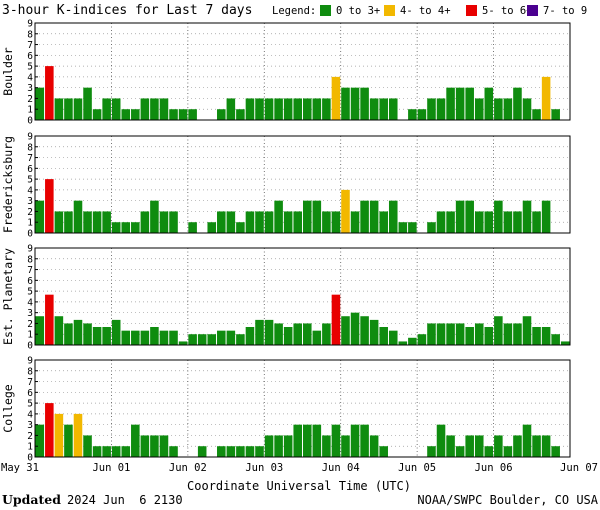  Describe the element at coordinates (30, 190) in the screenshot. I see `y-tick-label: 4` at that location.